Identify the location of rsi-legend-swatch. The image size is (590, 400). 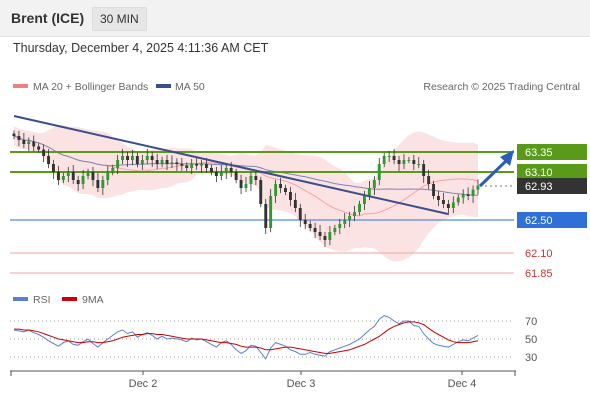
(20, 299).